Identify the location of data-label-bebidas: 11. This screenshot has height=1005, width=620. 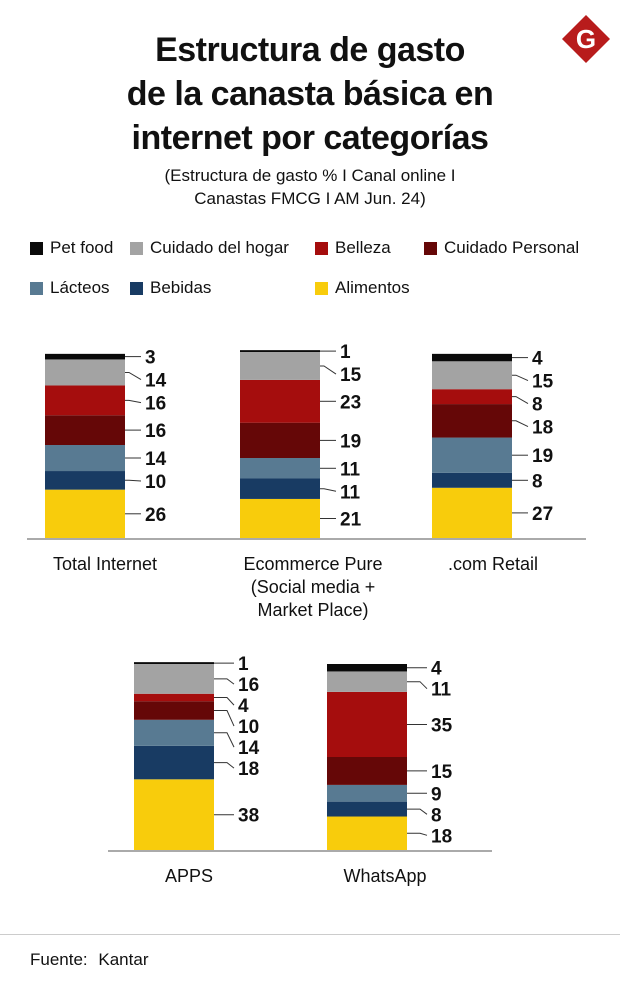
(350, 492).